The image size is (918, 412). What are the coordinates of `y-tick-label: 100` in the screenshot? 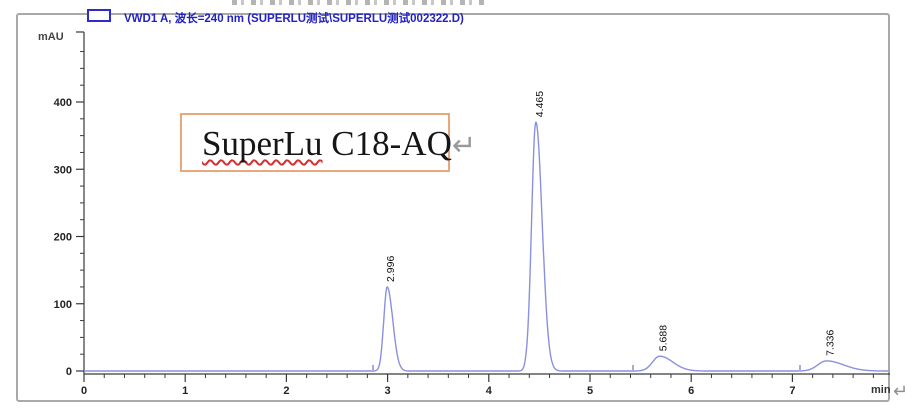 It's located at (63, 305).